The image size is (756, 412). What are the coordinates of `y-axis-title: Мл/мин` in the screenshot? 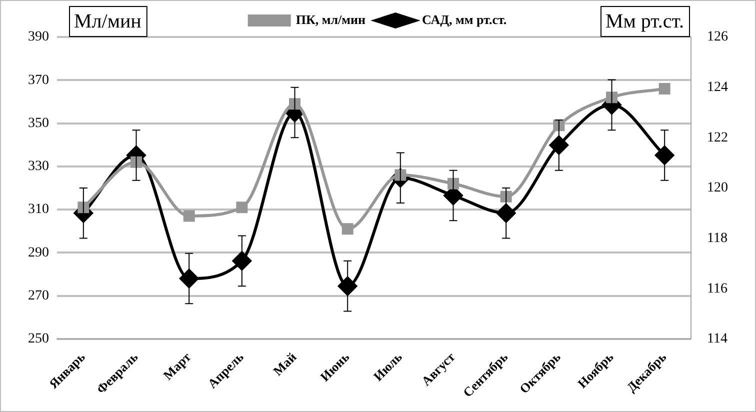 It's located at (108, 21).